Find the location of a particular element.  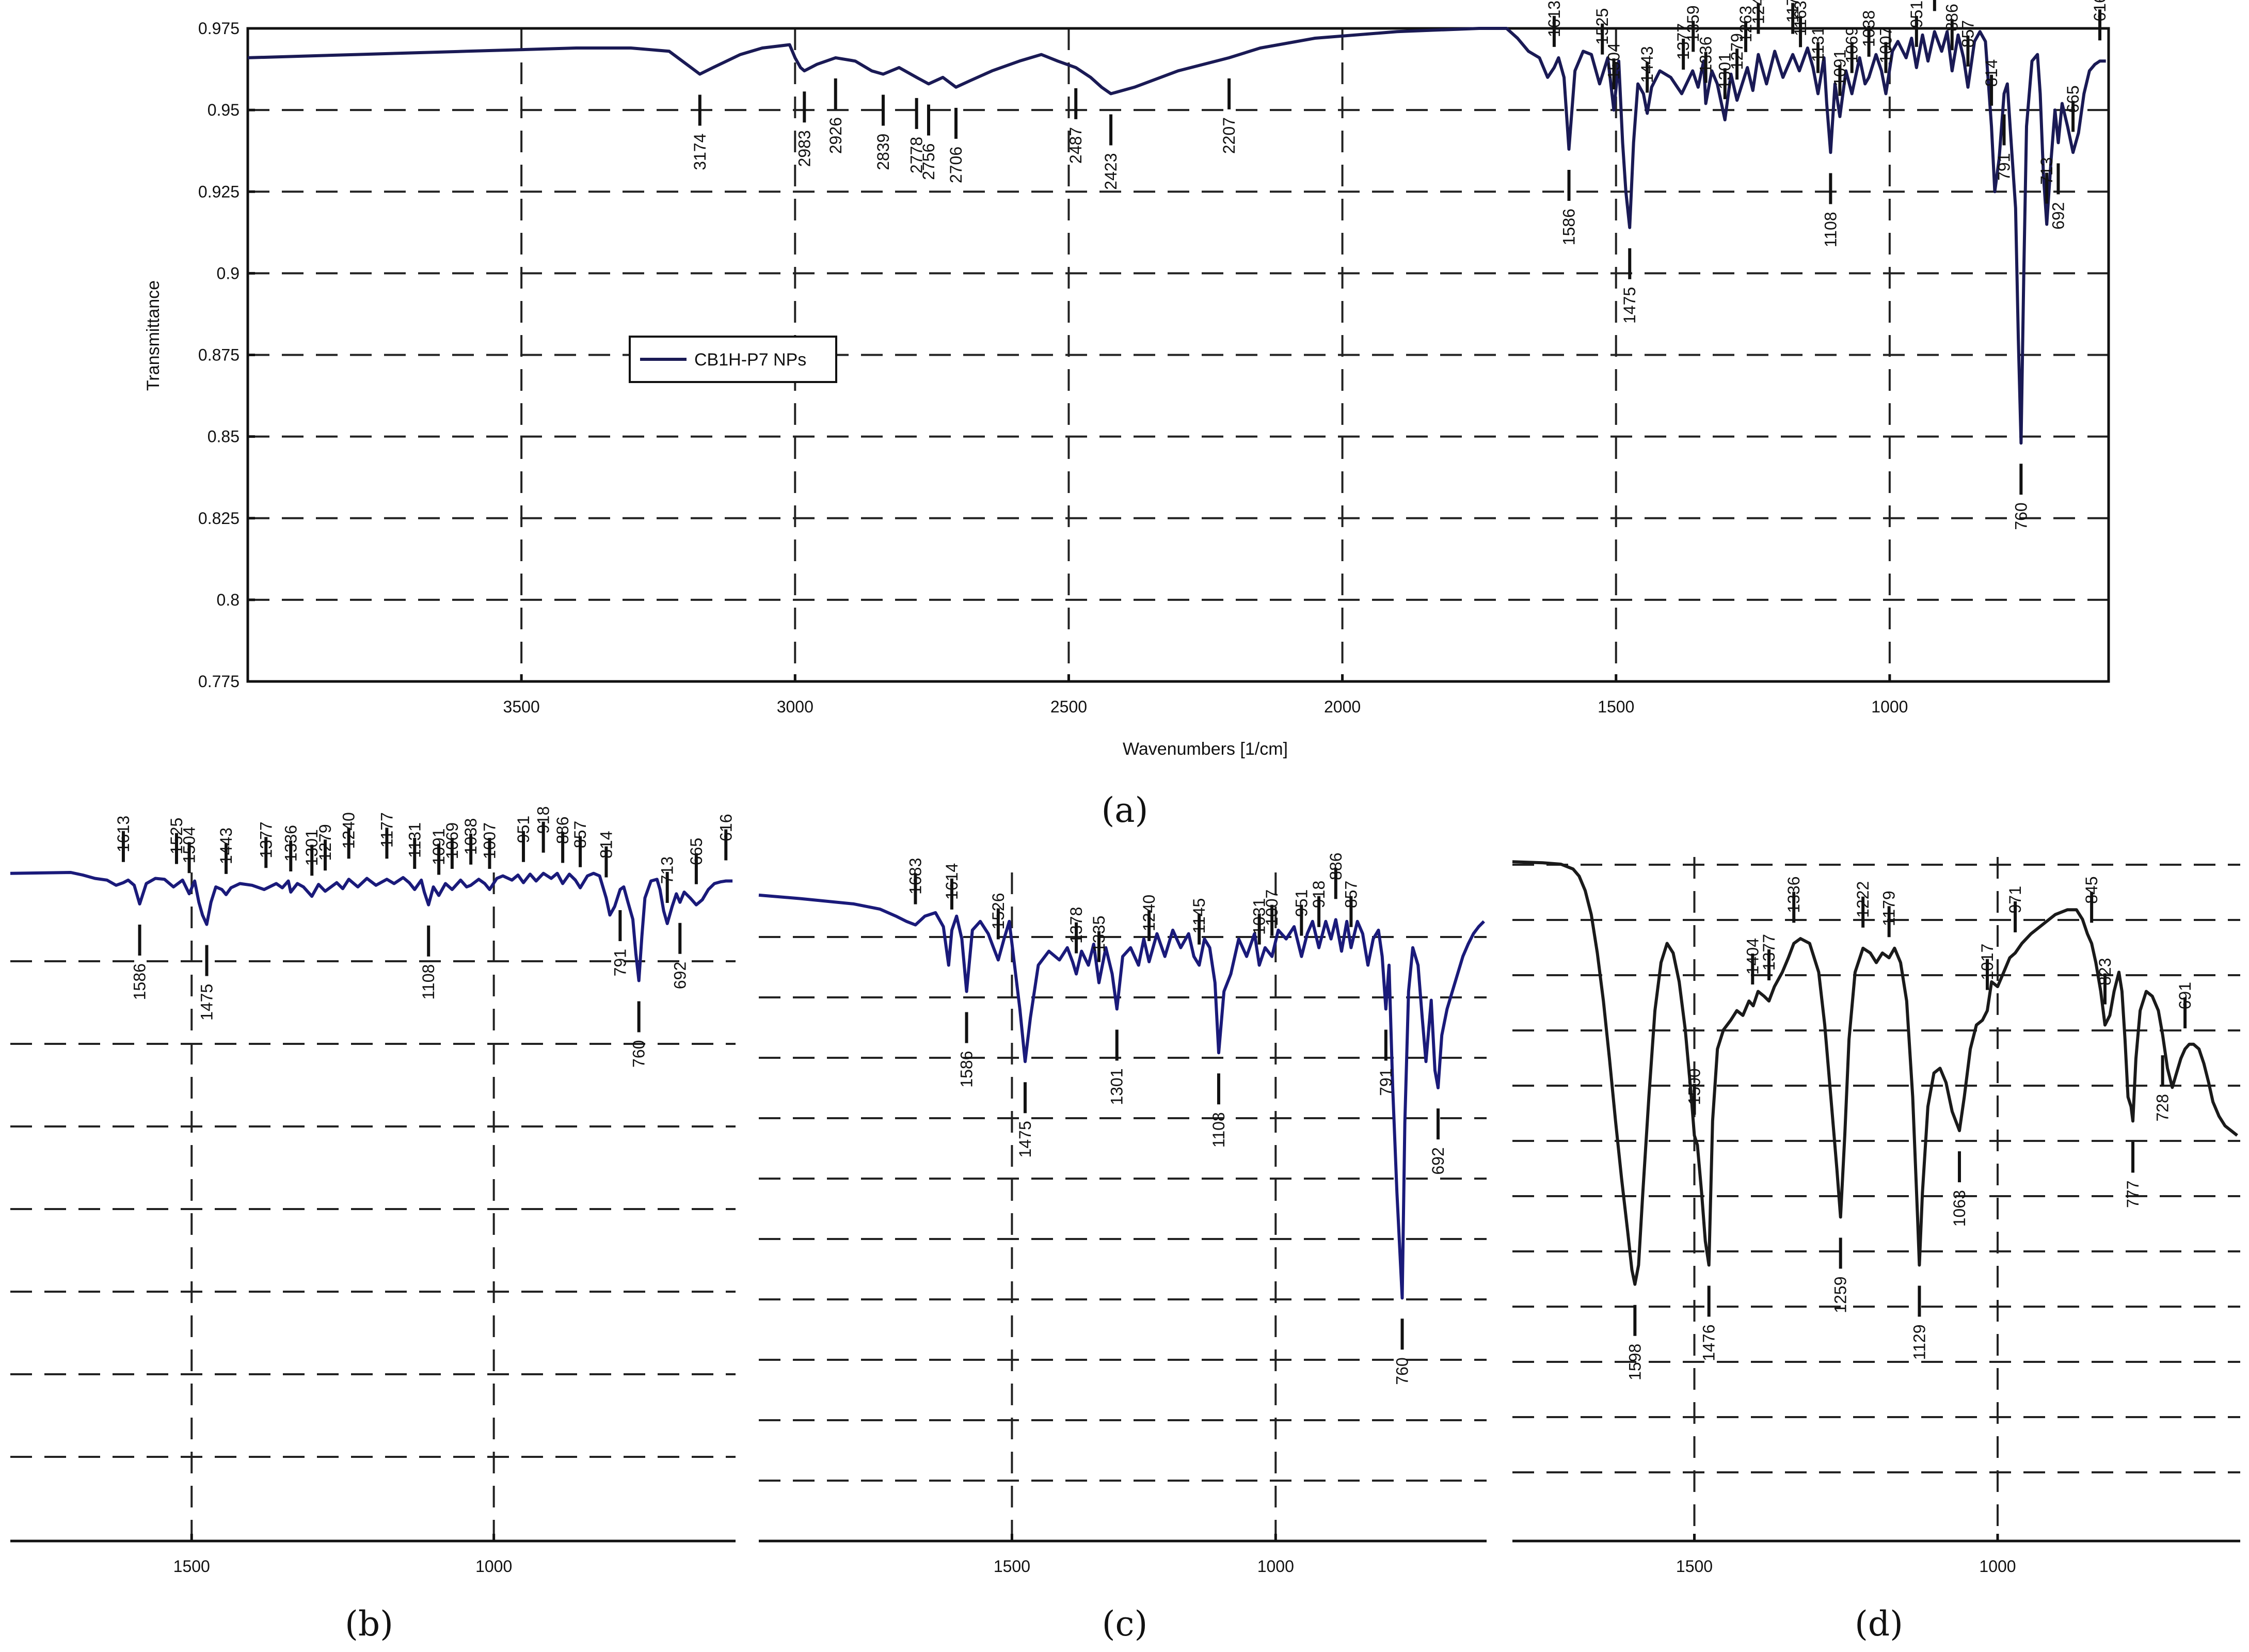

x-tick-label: 2000 is located at coordinates (1342, 706).